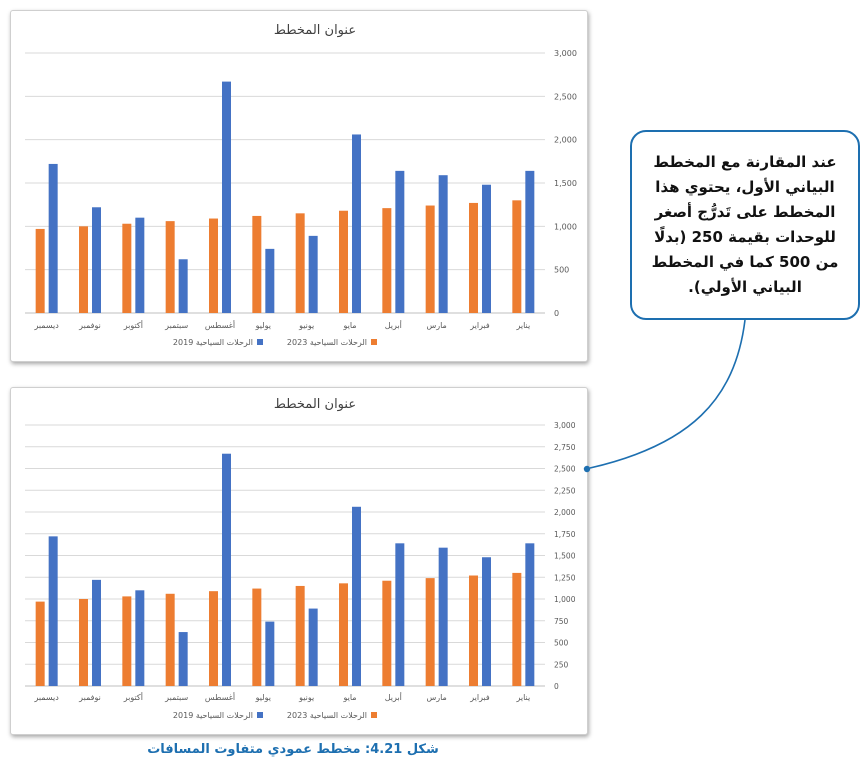  Describe the element at coordinates (565, 534) in the screenshot. I see `y-tick-label: 1,750` at that location.